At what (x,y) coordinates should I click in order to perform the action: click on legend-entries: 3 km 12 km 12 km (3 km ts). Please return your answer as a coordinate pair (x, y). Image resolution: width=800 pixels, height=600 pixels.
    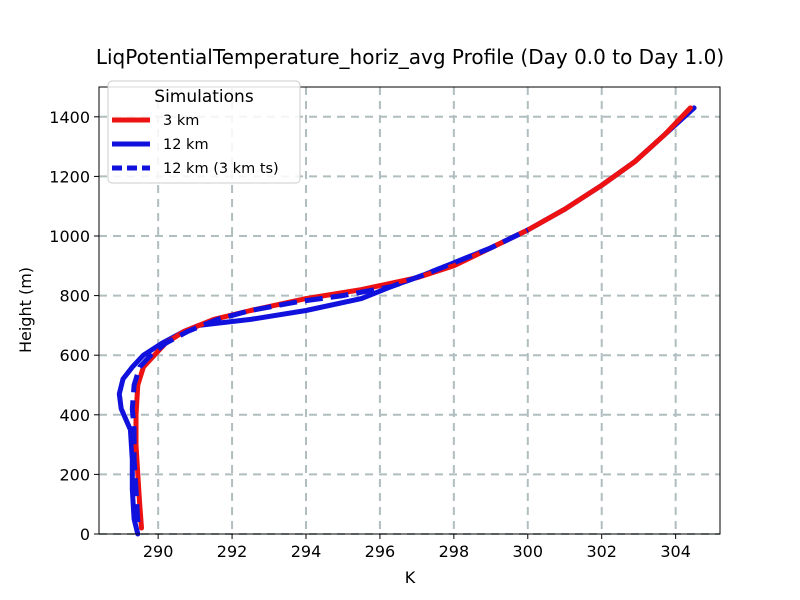
    Looking at the image, I should click on (195, 145).